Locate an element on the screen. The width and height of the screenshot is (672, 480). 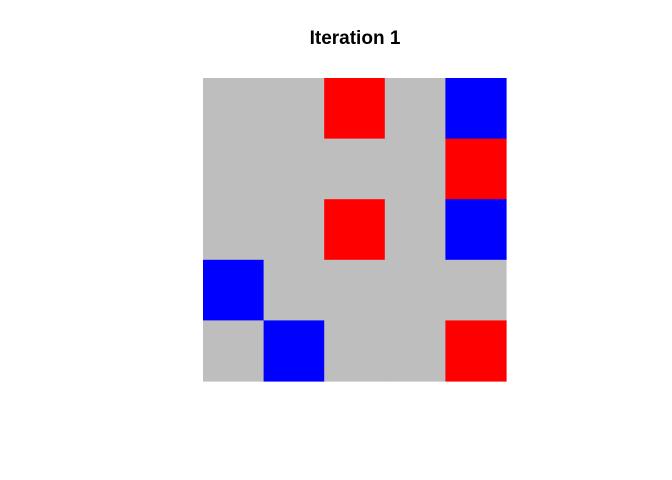
heatmap-cell-r2-c5 is located at coordinates (476, 169).